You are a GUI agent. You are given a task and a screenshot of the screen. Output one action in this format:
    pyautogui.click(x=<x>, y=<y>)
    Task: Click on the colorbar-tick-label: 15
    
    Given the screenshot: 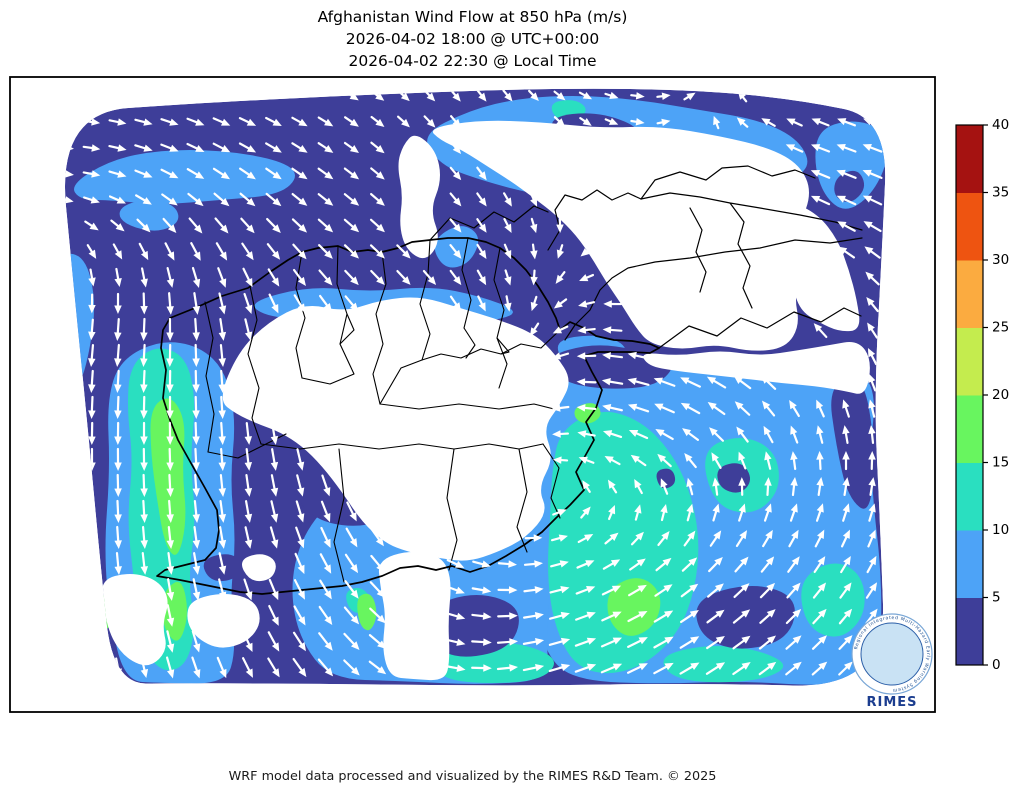 What is the action you would take?
    pyautogui.click(x=1000, y=463)
    